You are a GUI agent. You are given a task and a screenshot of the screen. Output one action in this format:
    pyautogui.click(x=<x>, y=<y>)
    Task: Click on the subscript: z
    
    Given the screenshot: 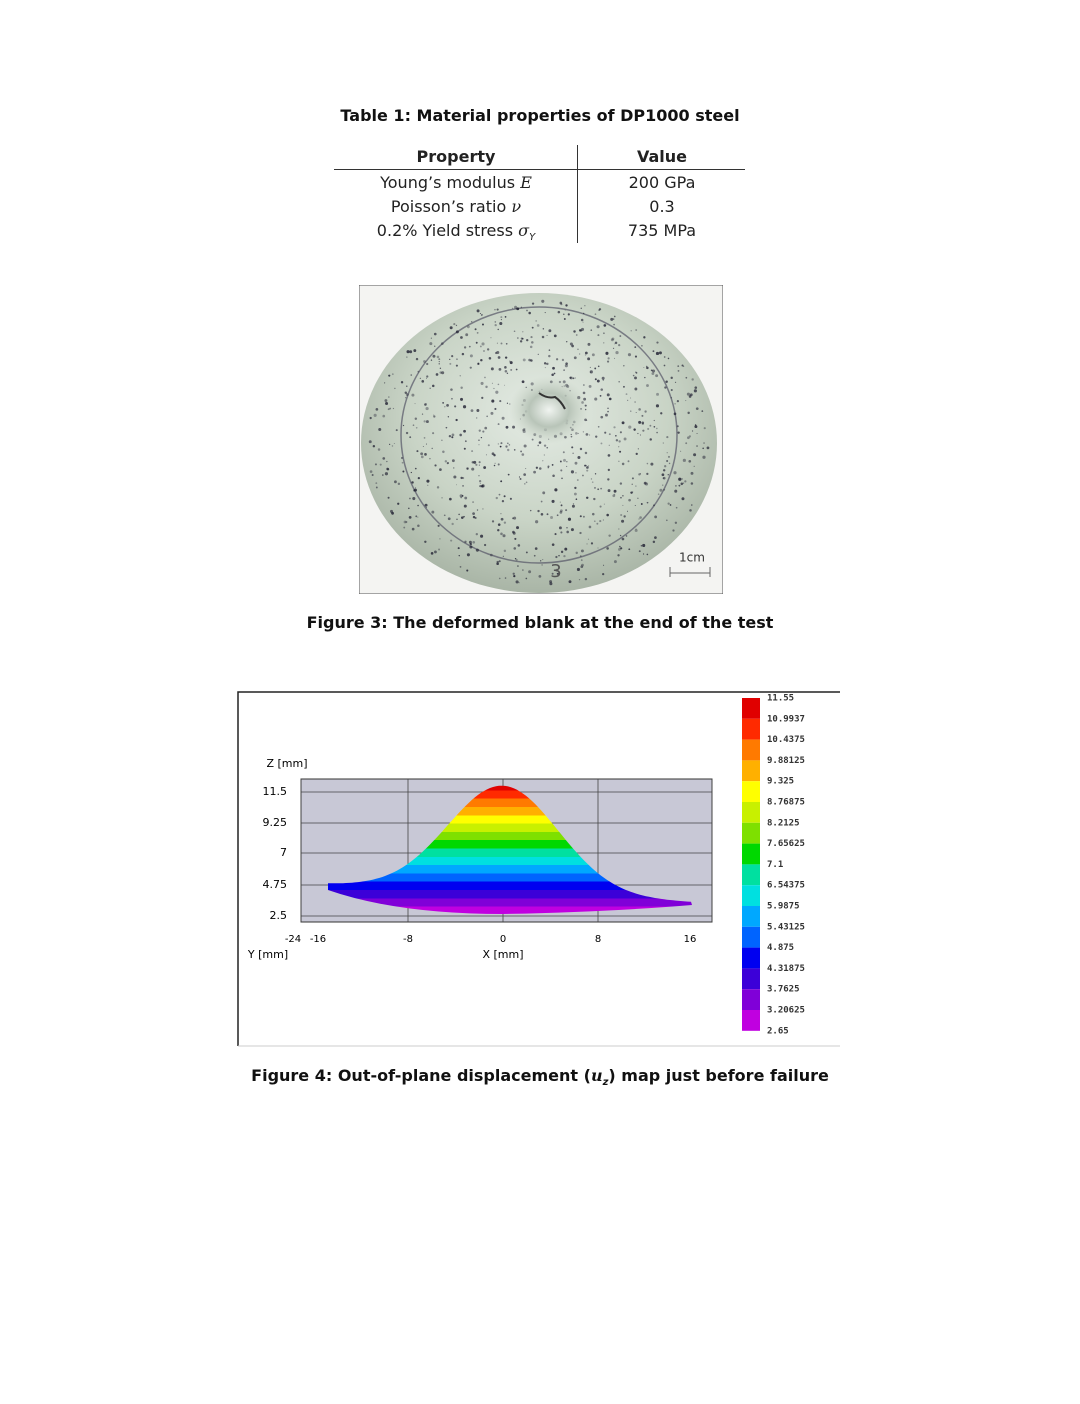 What is the action you would take?
    pyautogui.click(x=605, y=1083)
    